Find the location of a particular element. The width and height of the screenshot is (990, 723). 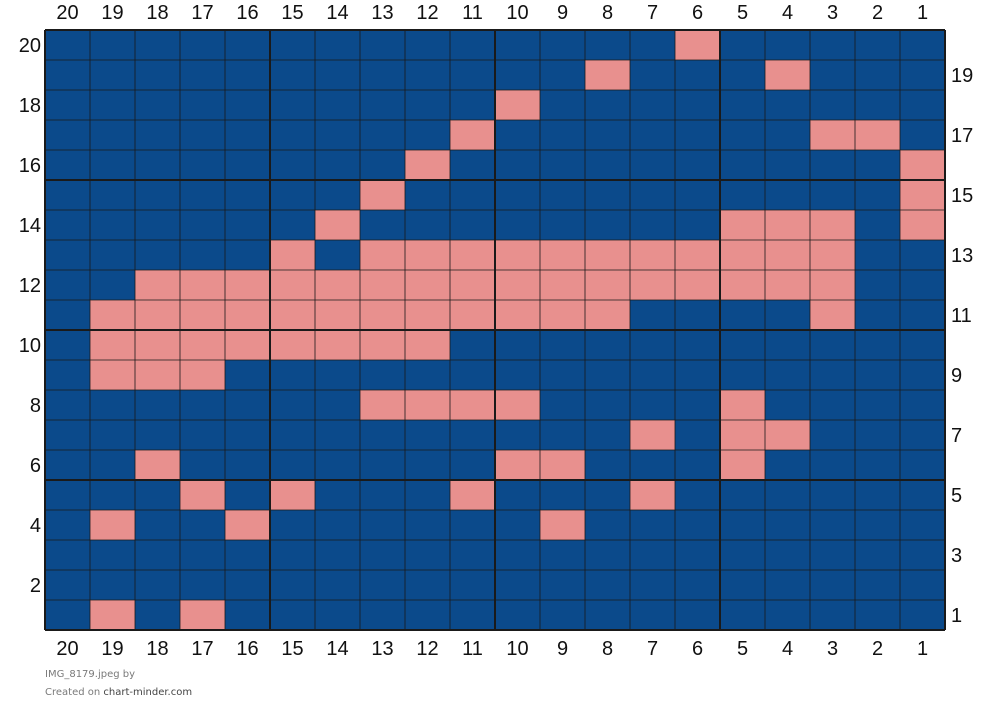

column-label-top: 8 is located at coordinates (607, 13).